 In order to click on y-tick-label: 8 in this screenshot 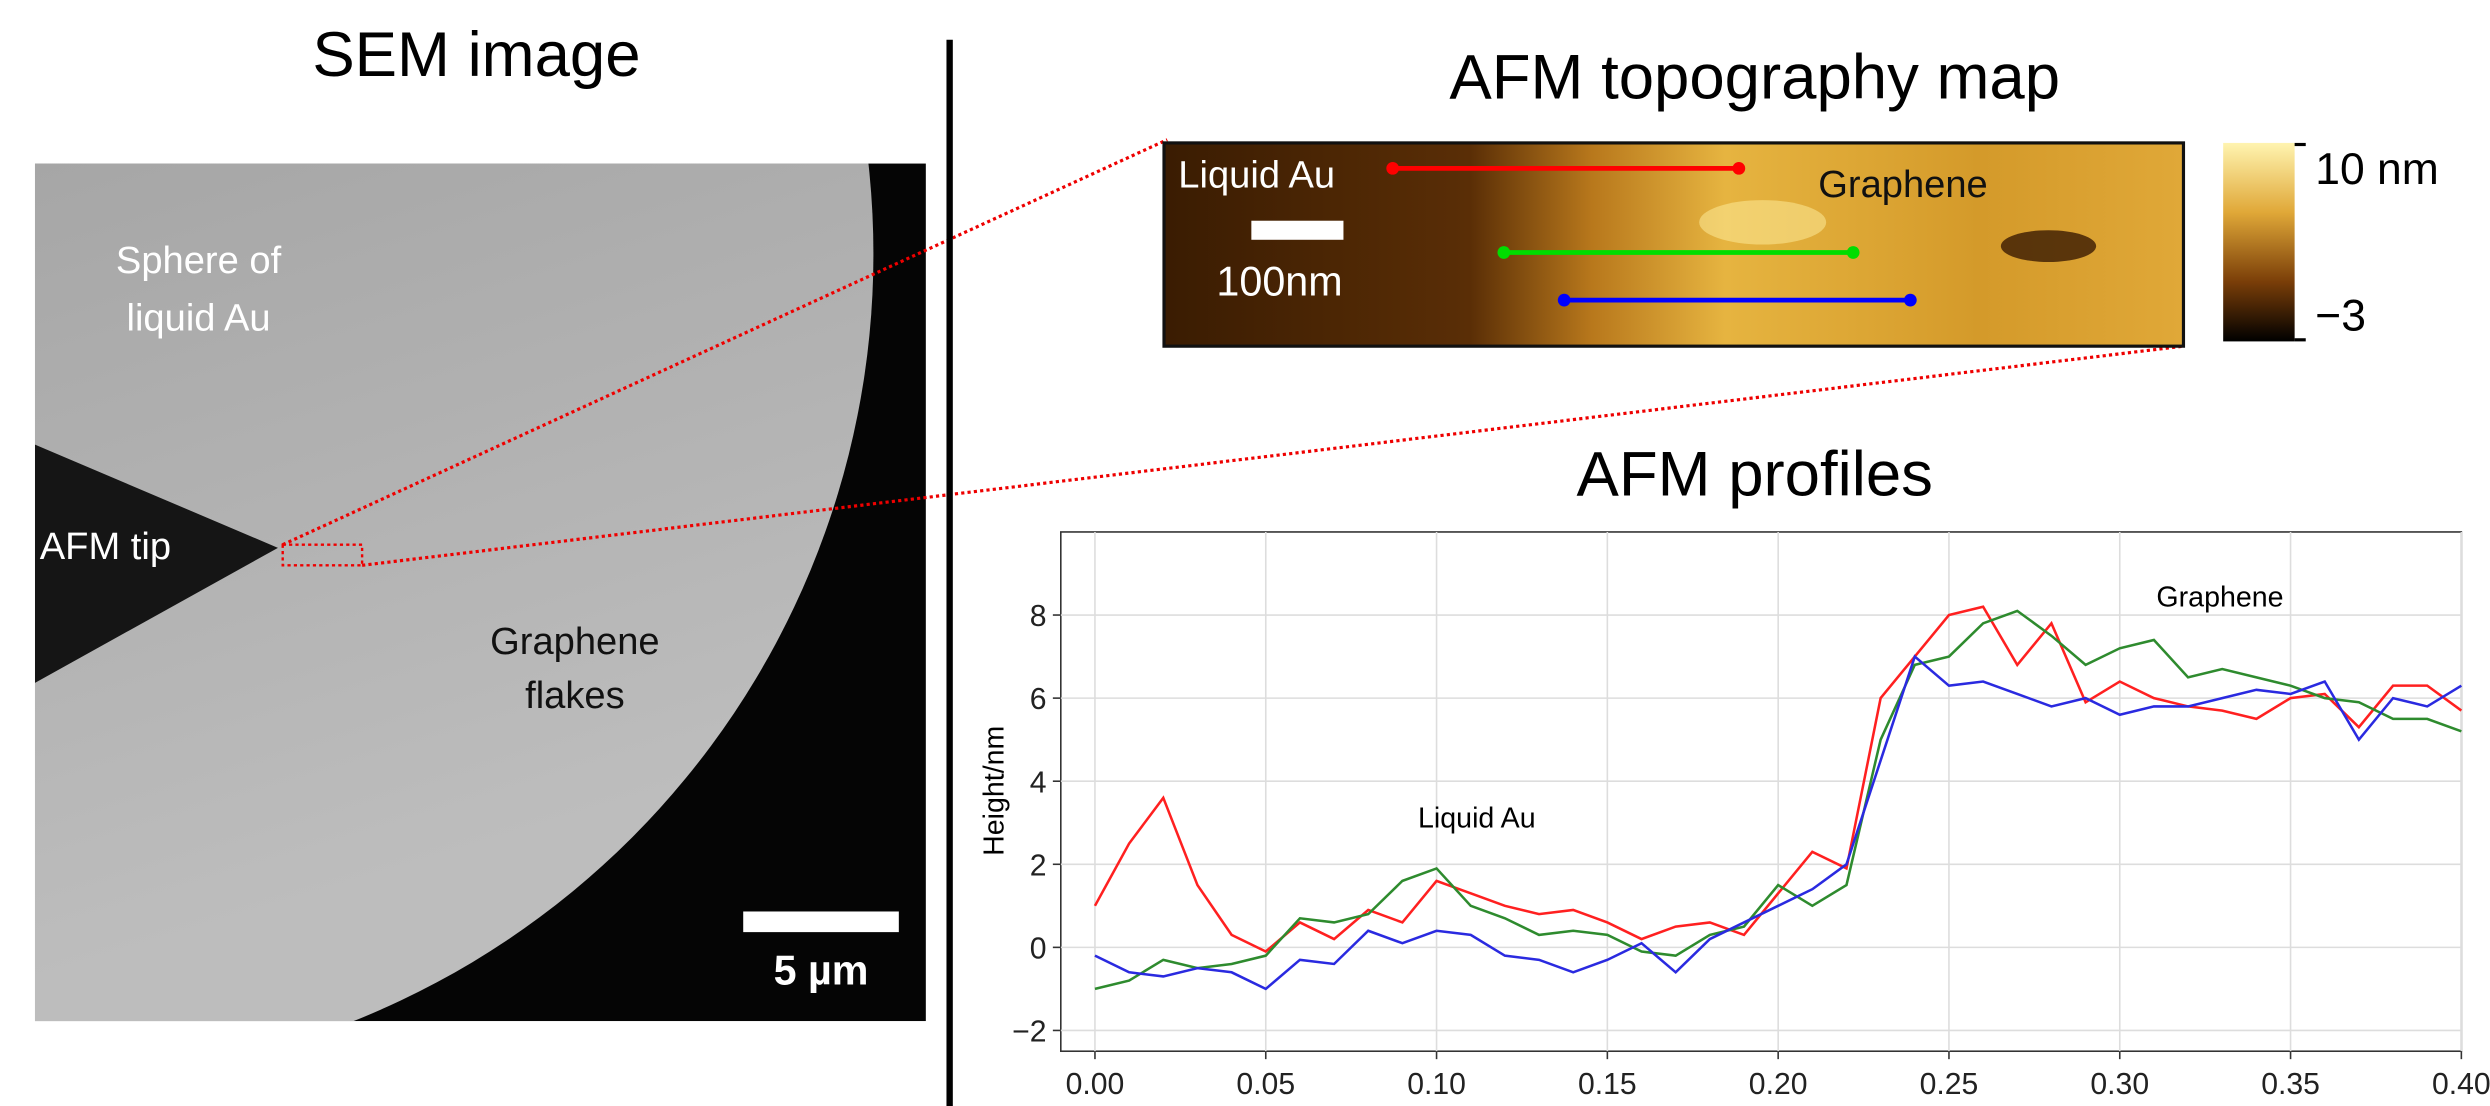, I will do `click(1038, 616)`.